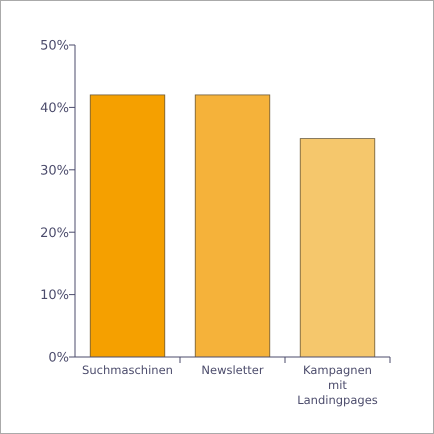 This screenshot has height=434, width=434. Describe the element at coordinates (54, 233) in the screenshot. I see `y-tick-label: 20%` at that location.